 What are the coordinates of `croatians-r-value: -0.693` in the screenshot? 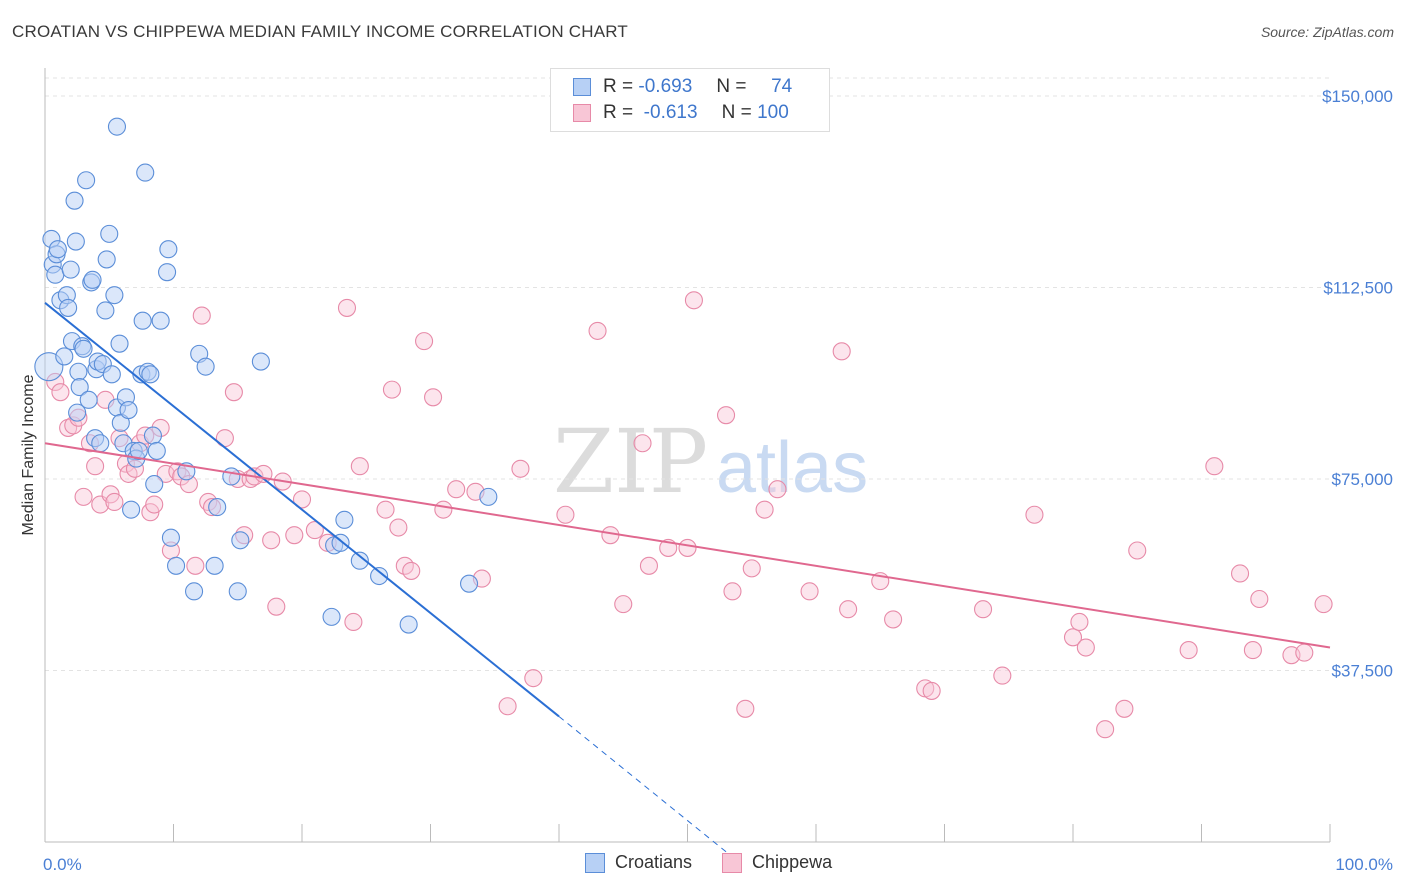 It's located at (665, 86).